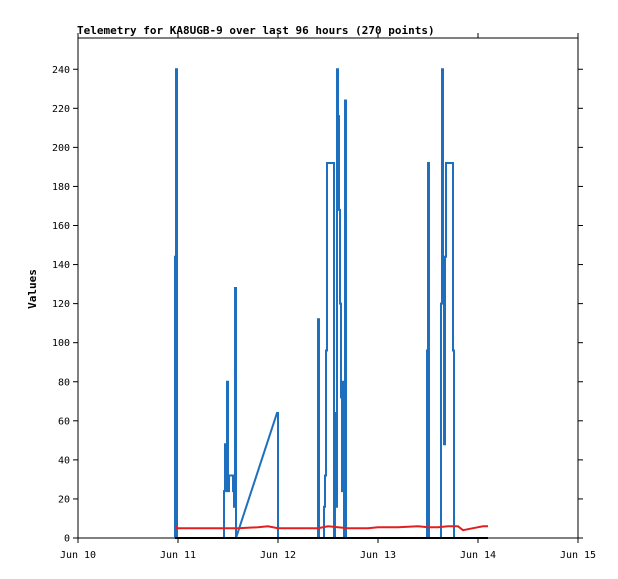 The image size is (618, 579). I want to click on y-tick-label: 160, so click(61, 226).